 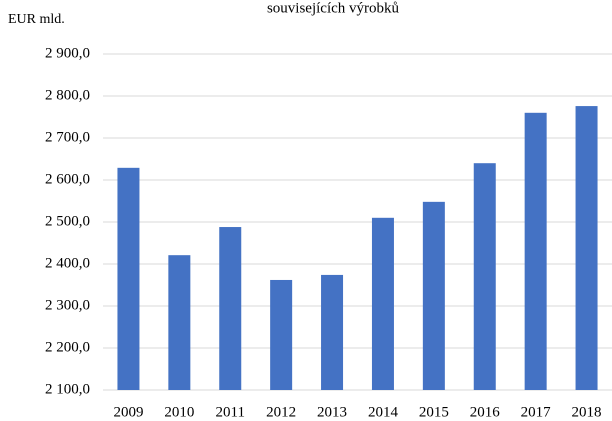 I want to click on y-tick-label: 2 300,0, so click(x=67, y=305).